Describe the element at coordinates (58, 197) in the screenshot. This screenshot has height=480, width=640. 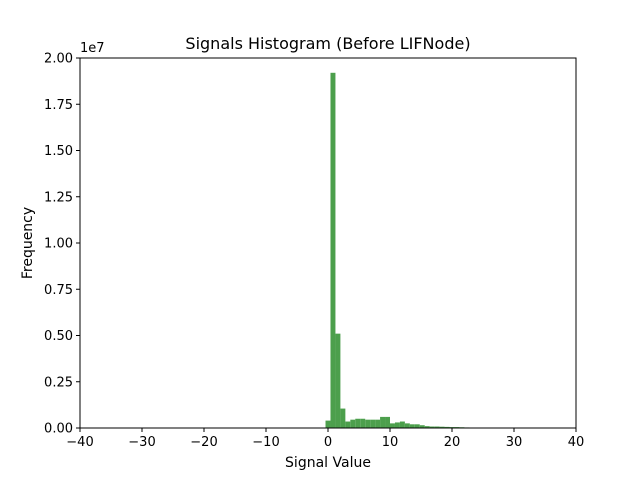
I see `y-tick-label: 1.25` at that location.